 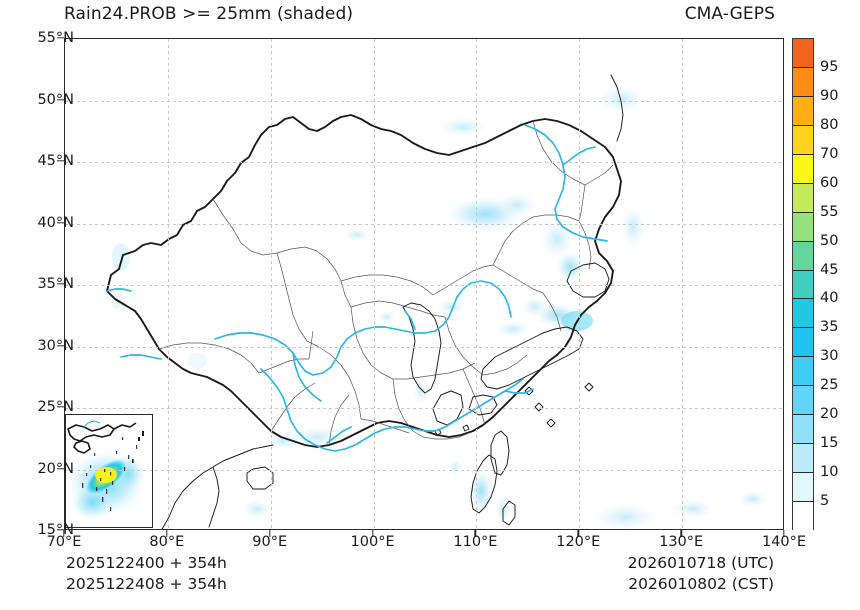 I want to click on x-tick-label: 110°E, so click(x=475, y=542).